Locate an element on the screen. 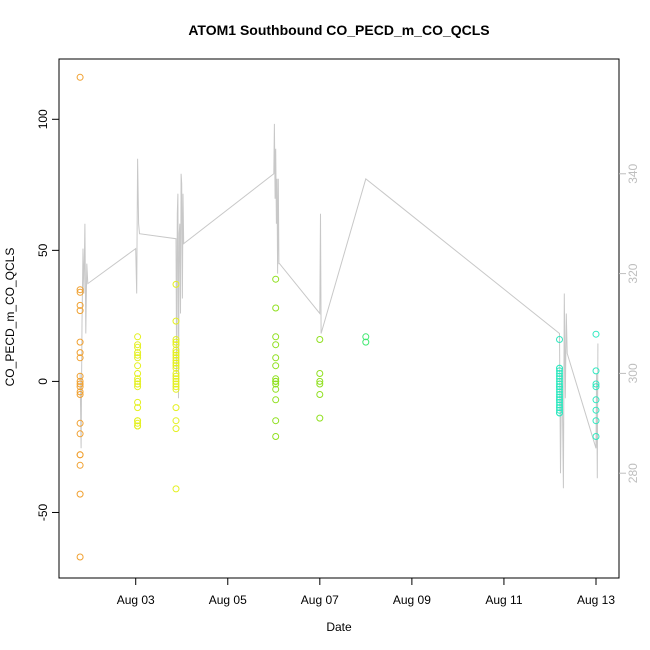 Image resolution: width=650 pixels, height=650 pixels. x-tick-label: Aug 11 is located at coordinates (503, 600).